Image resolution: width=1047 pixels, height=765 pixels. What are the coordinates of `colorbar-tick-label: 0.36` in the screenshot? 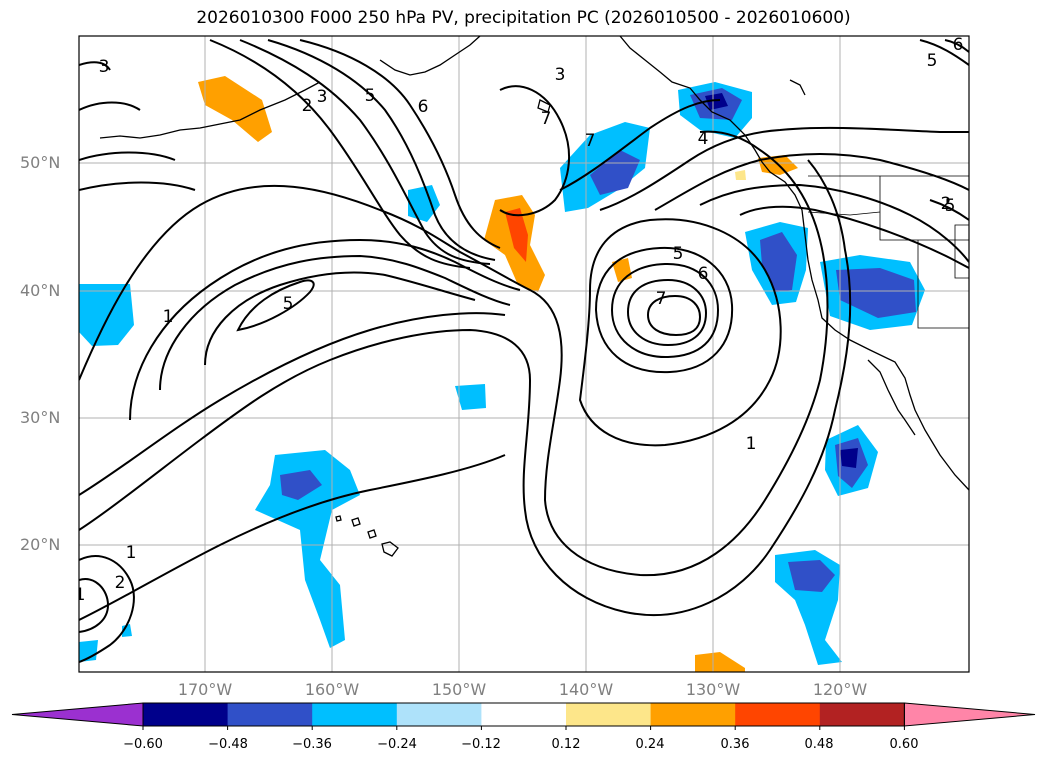 It's located at (735, 744).